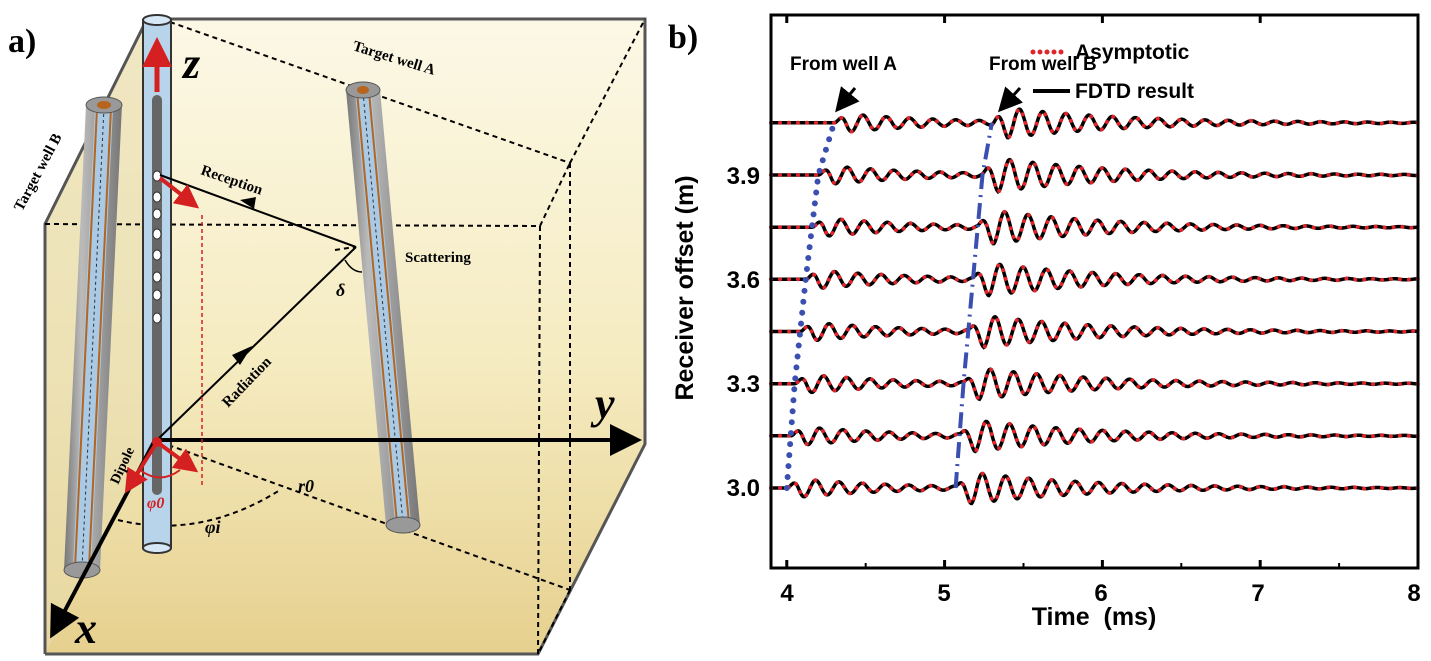 This screenshot has width=1431, height=661. Describe the element at coordinates (888, 305) in the screenshot. I see `arrival-lines` at that location.